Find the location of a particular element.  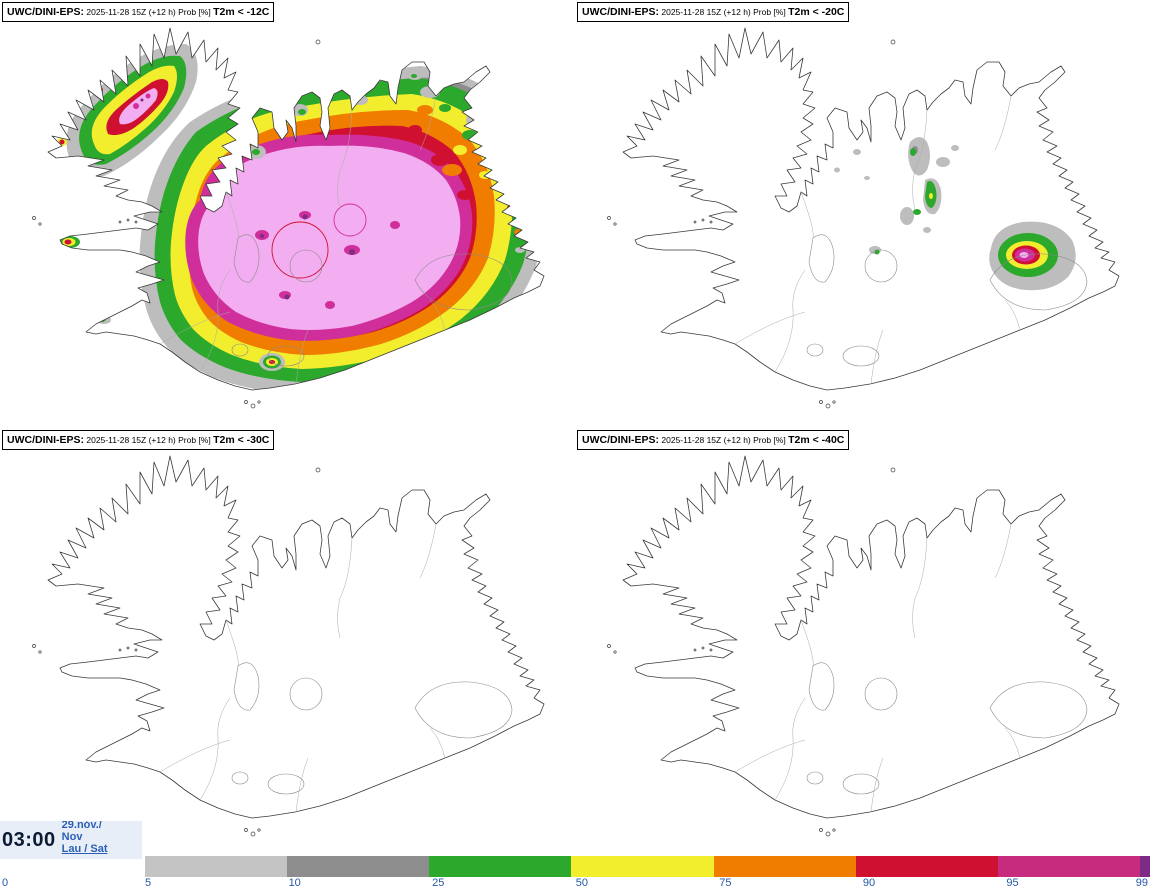

date-month: Nov is located at coordinates (72, 837).